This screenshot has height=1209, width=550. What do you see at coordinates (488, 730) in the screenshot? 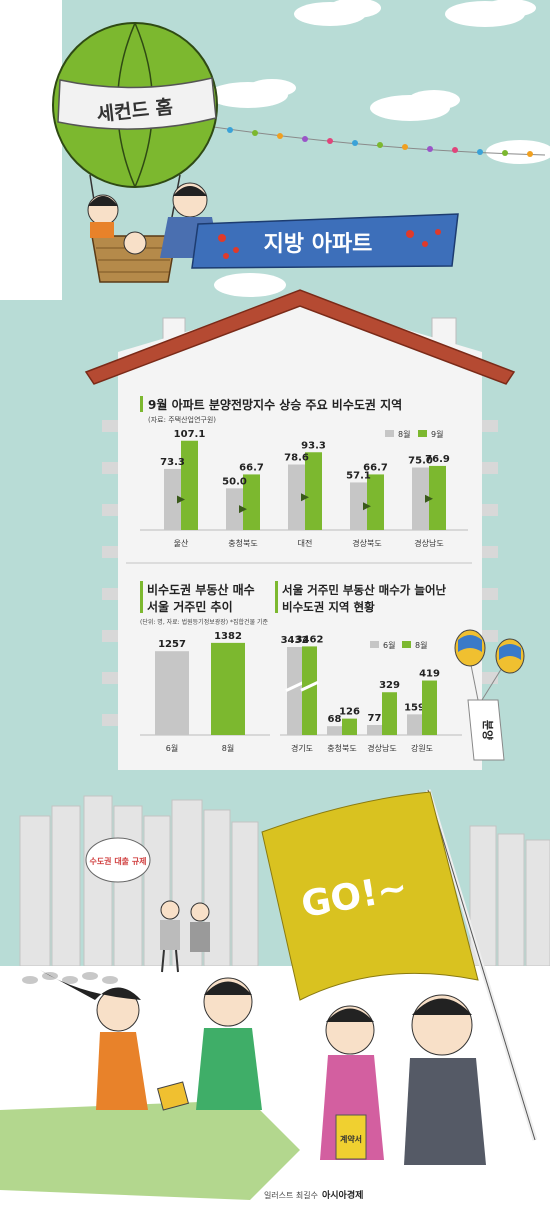
I see `bunyang-text: 분양` at bounding box center [488, 730].